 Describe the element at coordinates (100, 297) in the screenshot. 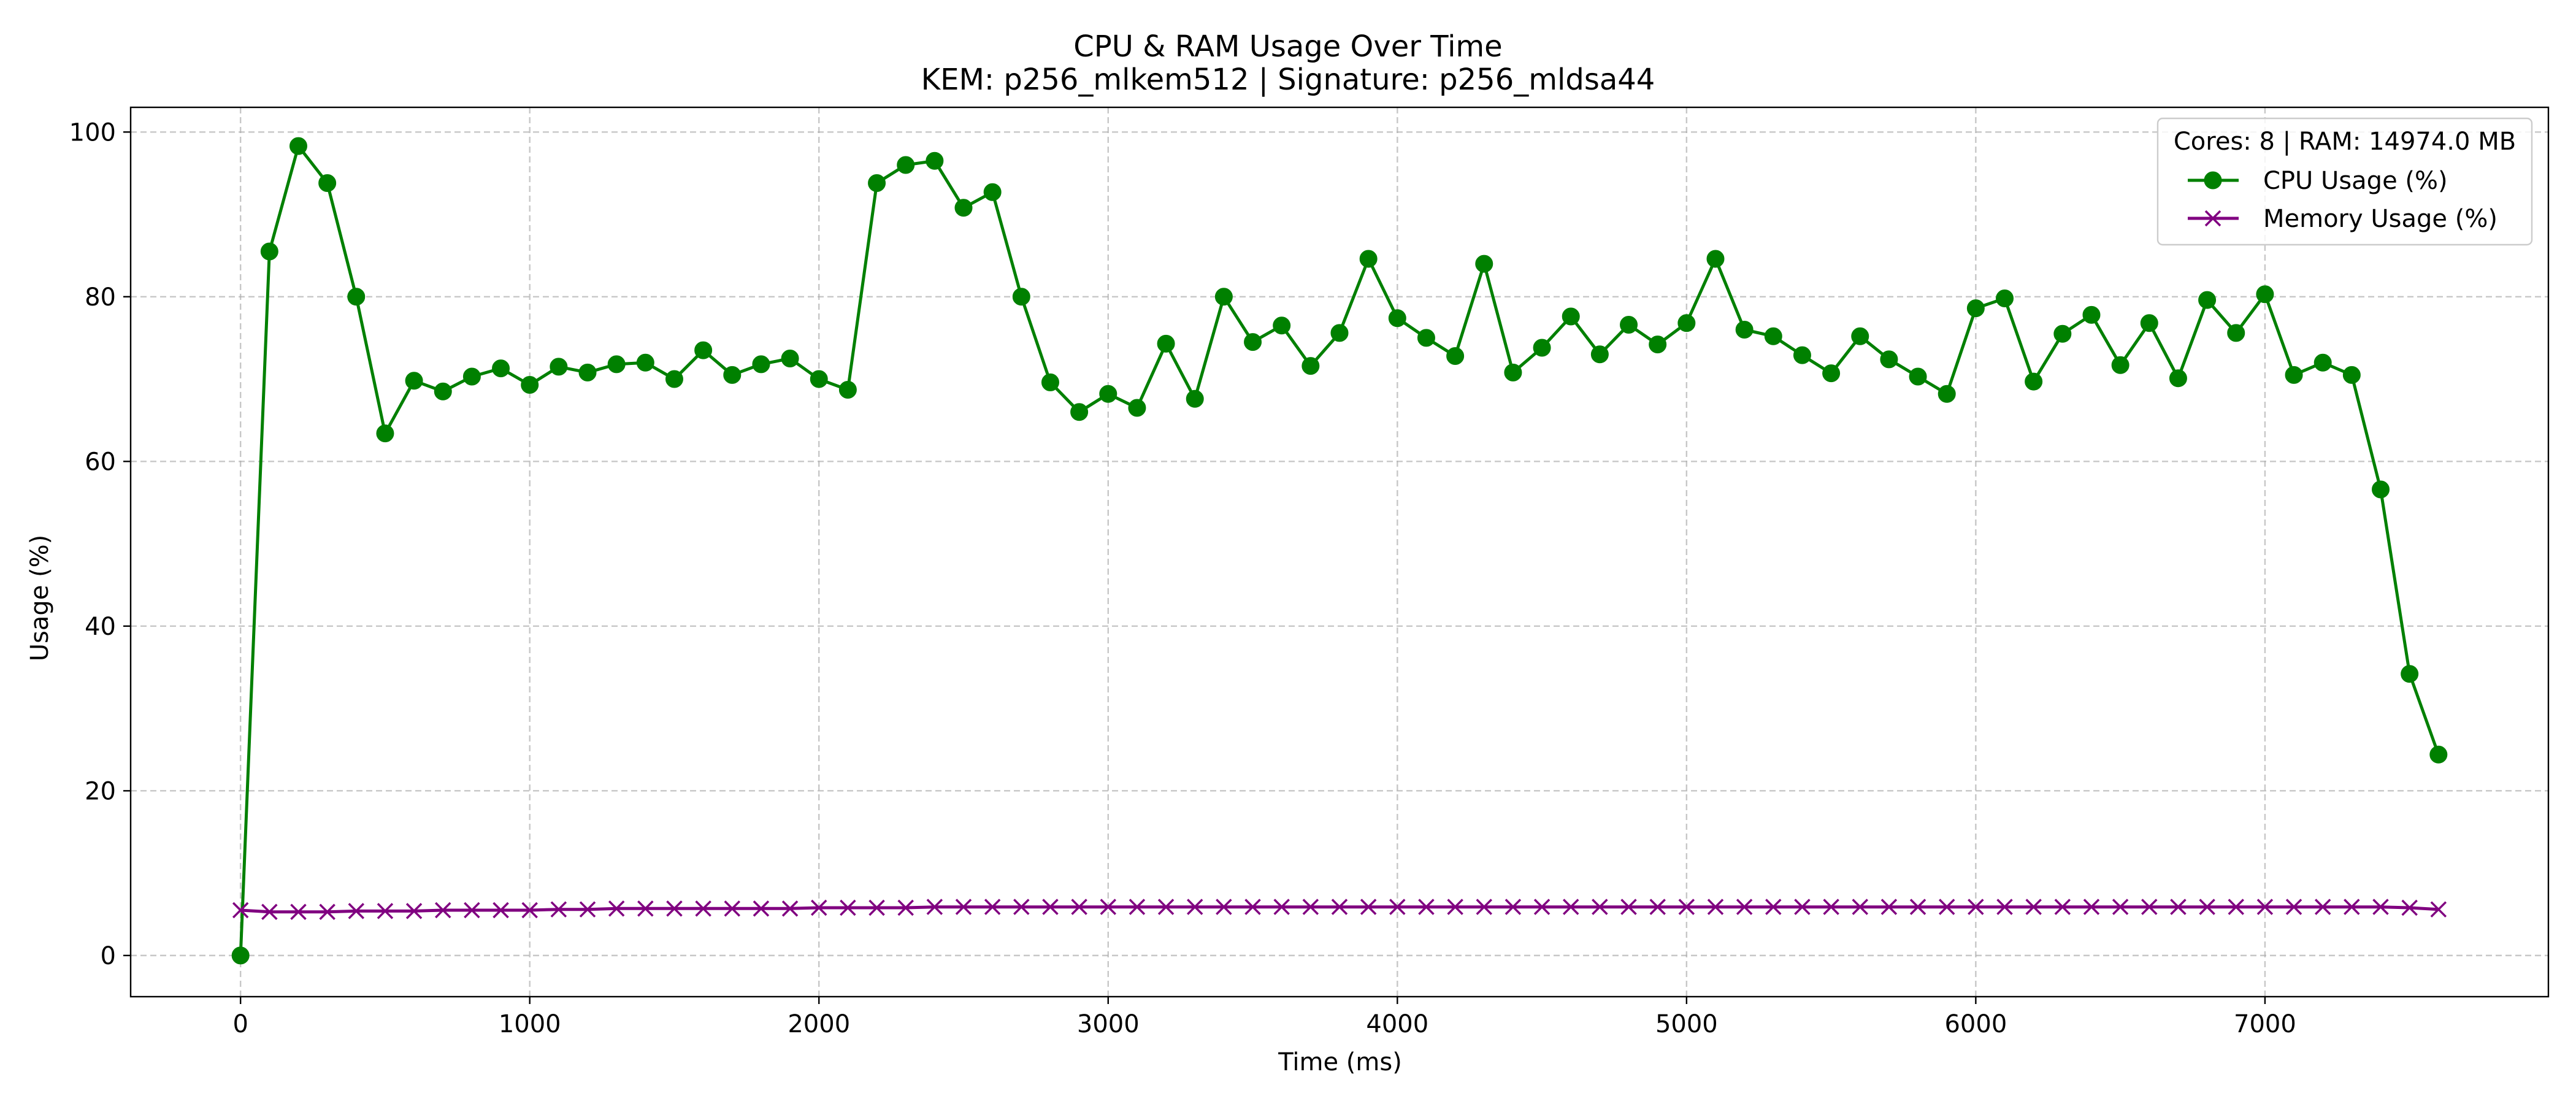

I see `y-tick-label: 80` at that location.